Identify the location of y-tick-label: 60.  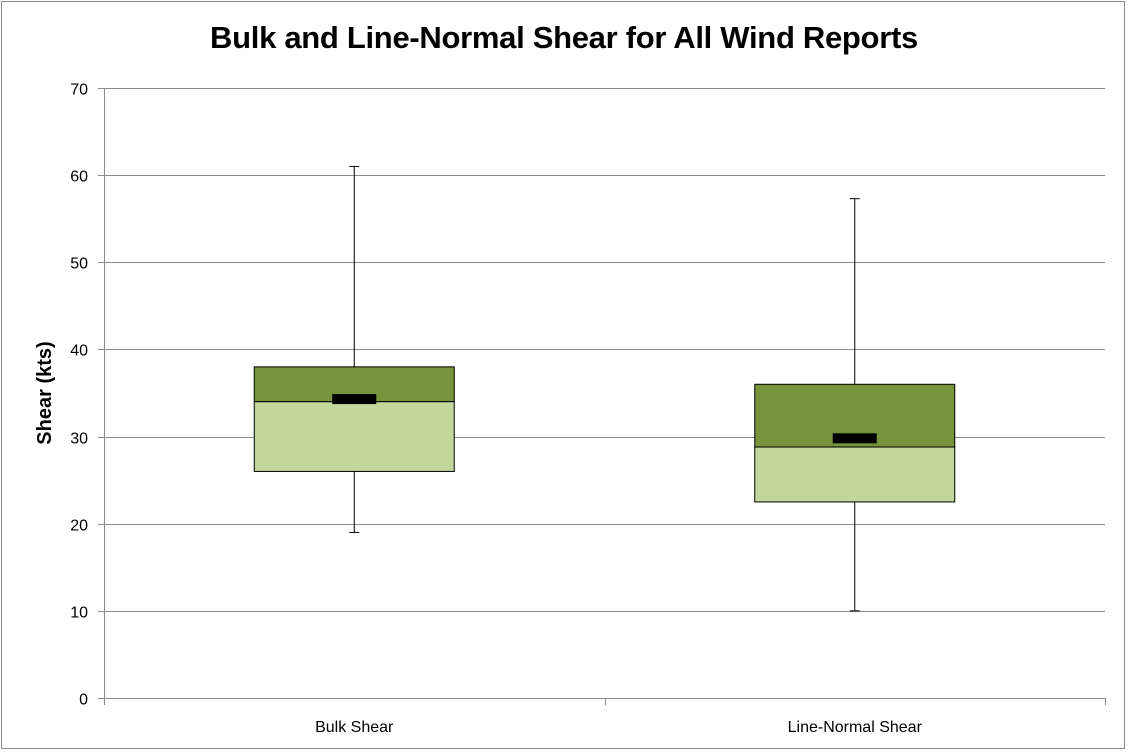
(79, 177).